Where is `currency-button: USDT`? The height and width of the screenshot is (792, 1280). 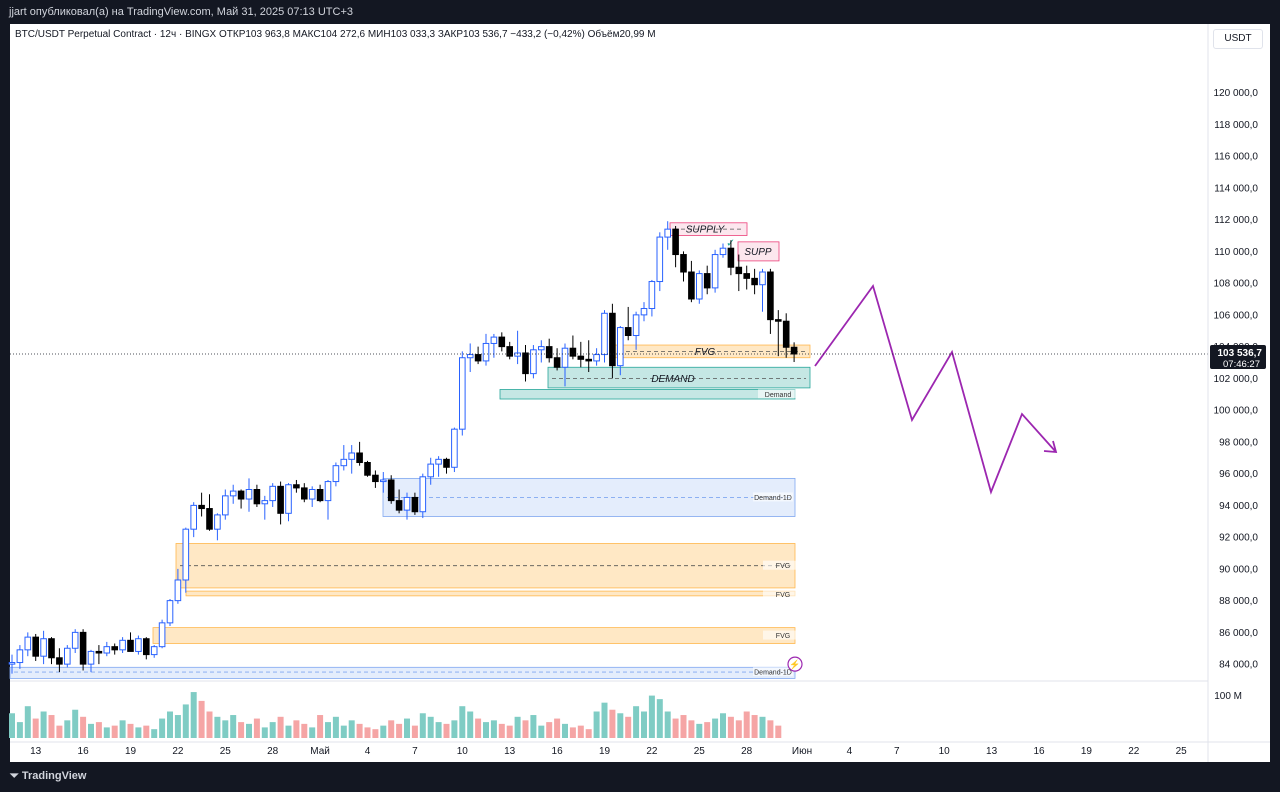
currency-button: USDT is located at coordinates (1238, 39).